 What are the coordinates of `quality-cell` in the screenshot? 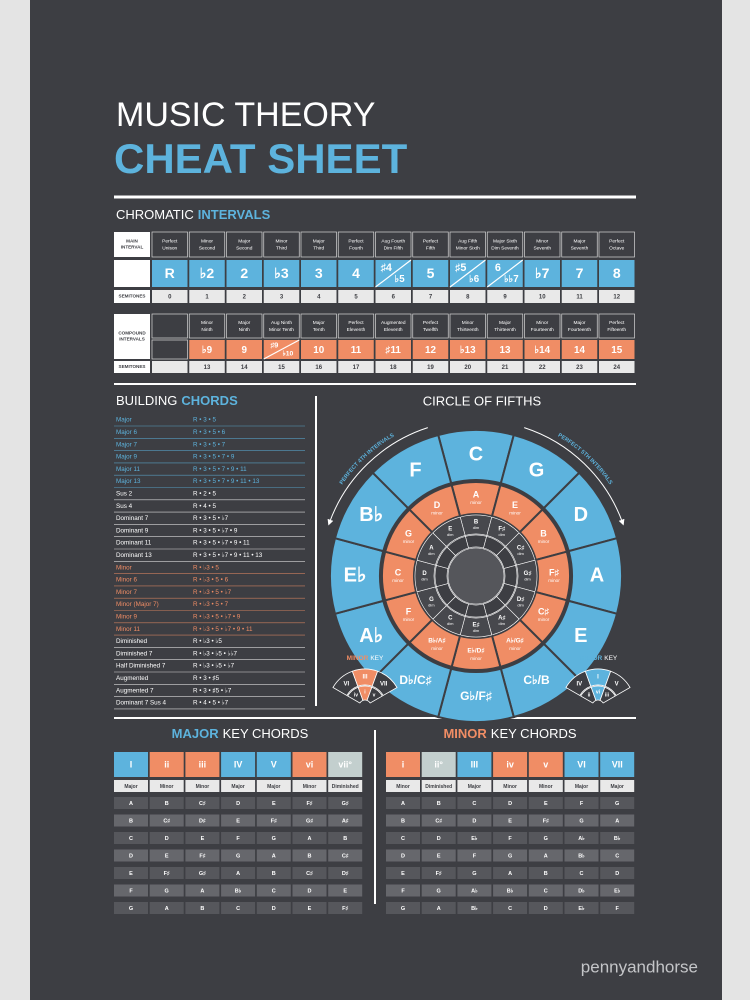 It's located at (309, 786).